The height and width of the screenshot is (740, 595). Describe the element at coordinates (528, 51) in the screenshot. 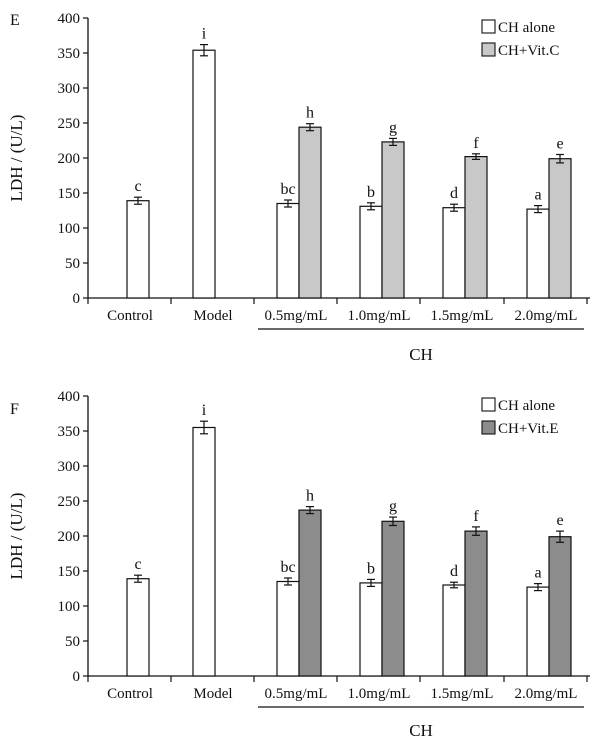

I see `legend-label: CH+Vit.C` at that location.